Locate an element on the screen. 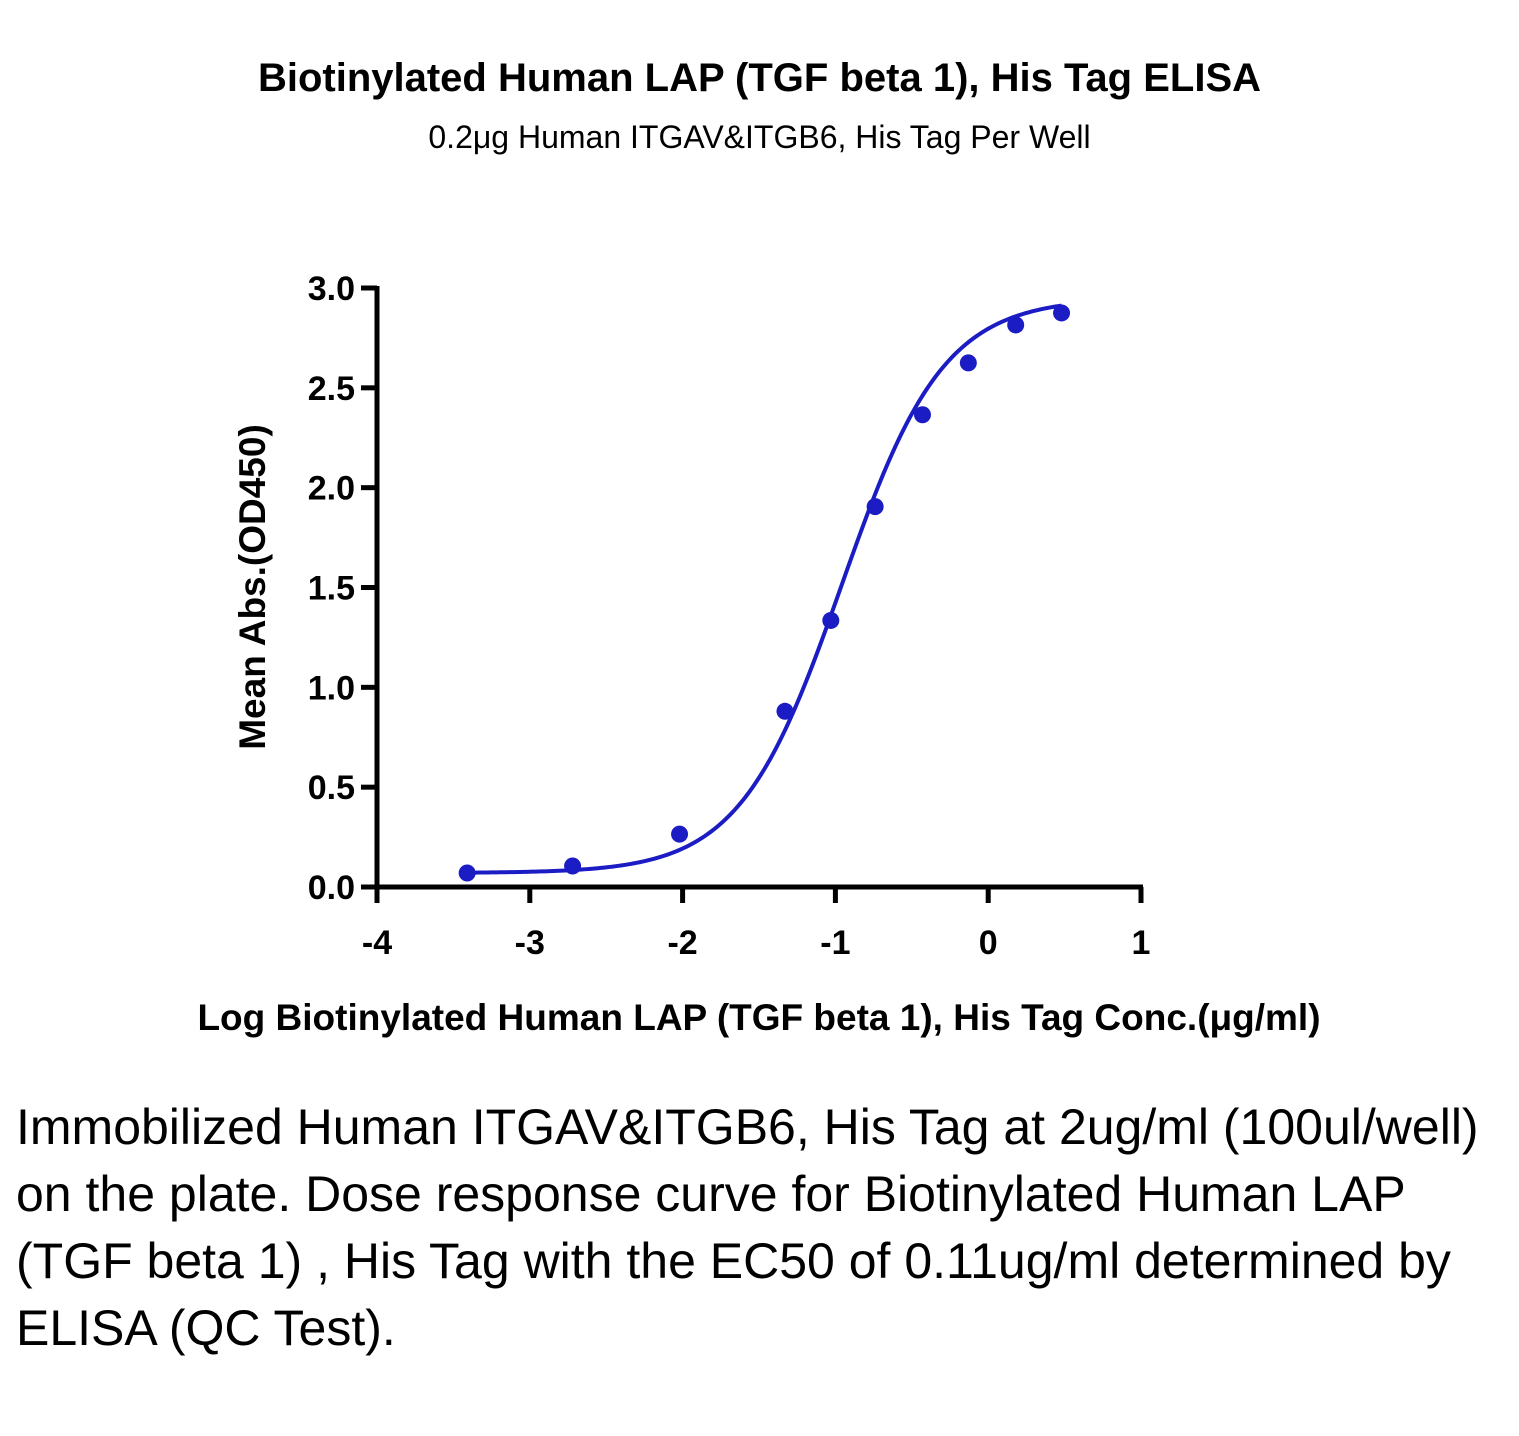 The image size is (1519, 1436). y-axis-label: Mean Abs.(OD450) is located at coordinates (252, 587).